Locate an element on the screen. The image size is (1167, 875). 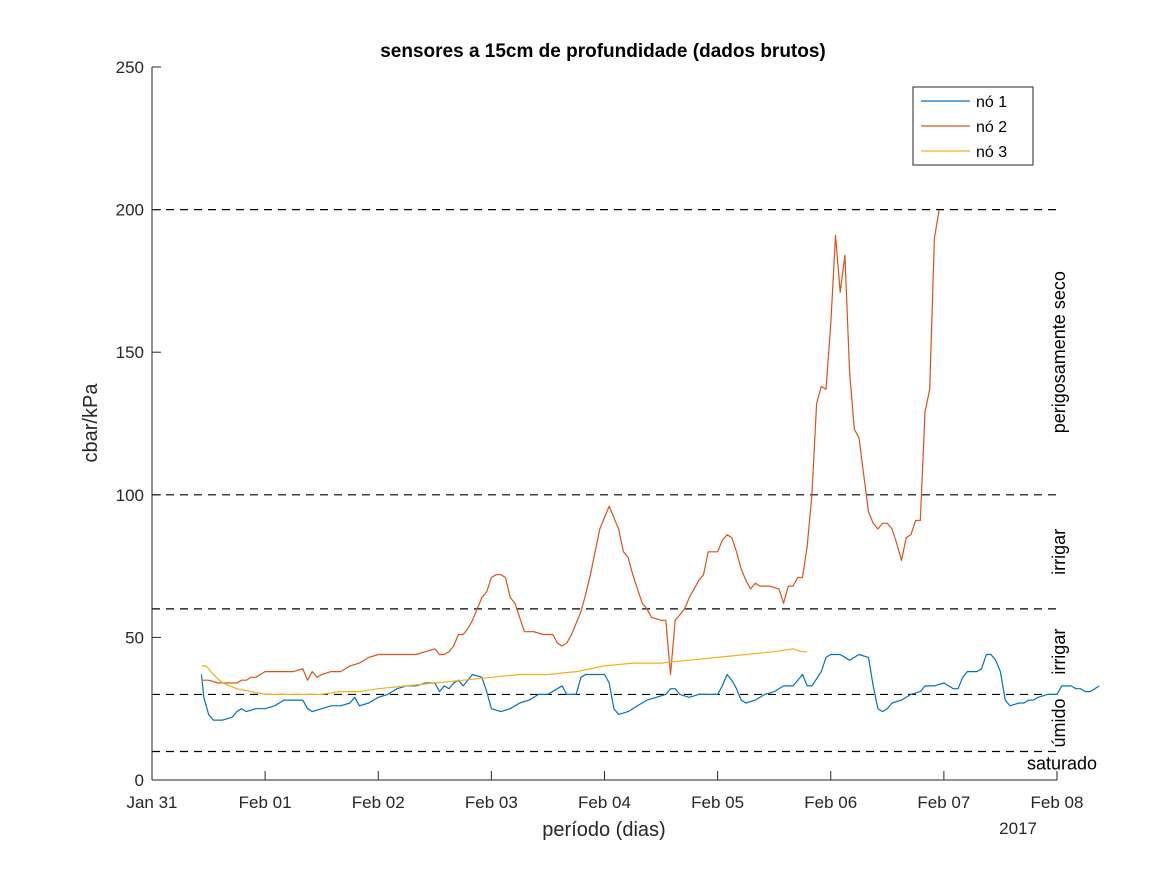
zone-label: saturado is located at coordinates (1062, 764).